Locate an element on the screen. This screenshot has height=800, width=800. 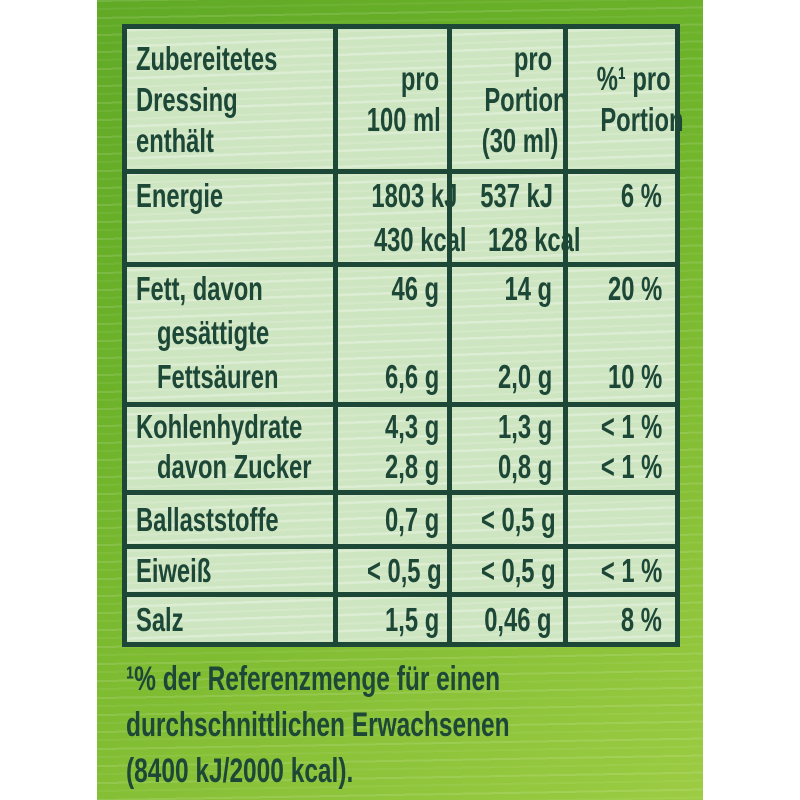
value-text: 128 kcal is located at coordinates (534, 239).